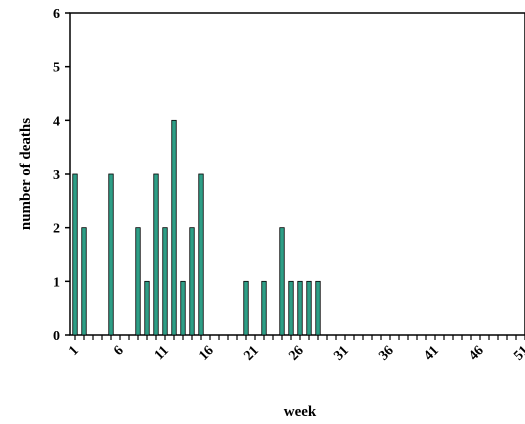 This screenshot has height=424, width=525. What do you see at coordinates (386, 353) in the screenshot?
I see `x-tick-label: 36` at bounding box center [386, 353].